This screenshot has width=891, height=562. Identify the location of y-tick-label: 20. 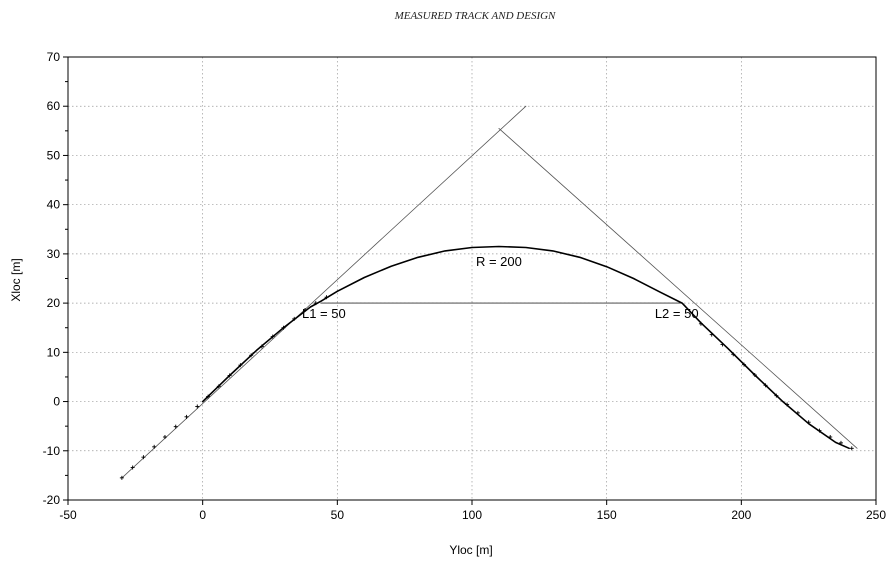
(54, 303).